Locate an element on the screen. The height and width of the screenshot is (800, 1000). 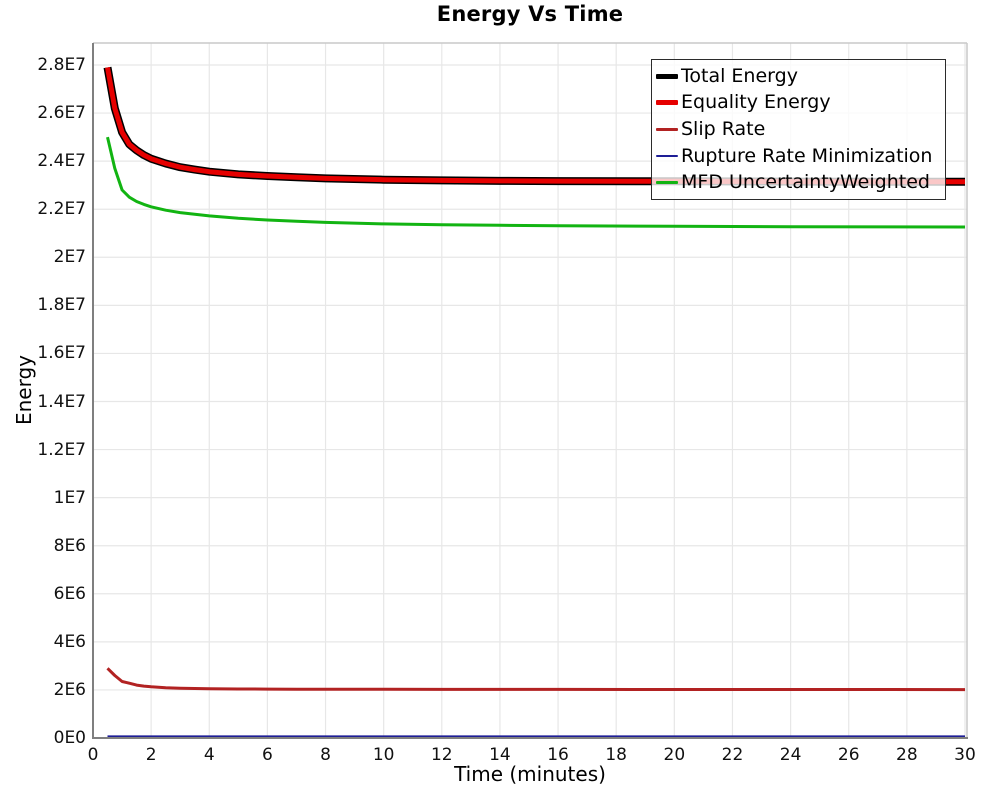
x-tick-label: 0 is located at coordinates (93, 755).